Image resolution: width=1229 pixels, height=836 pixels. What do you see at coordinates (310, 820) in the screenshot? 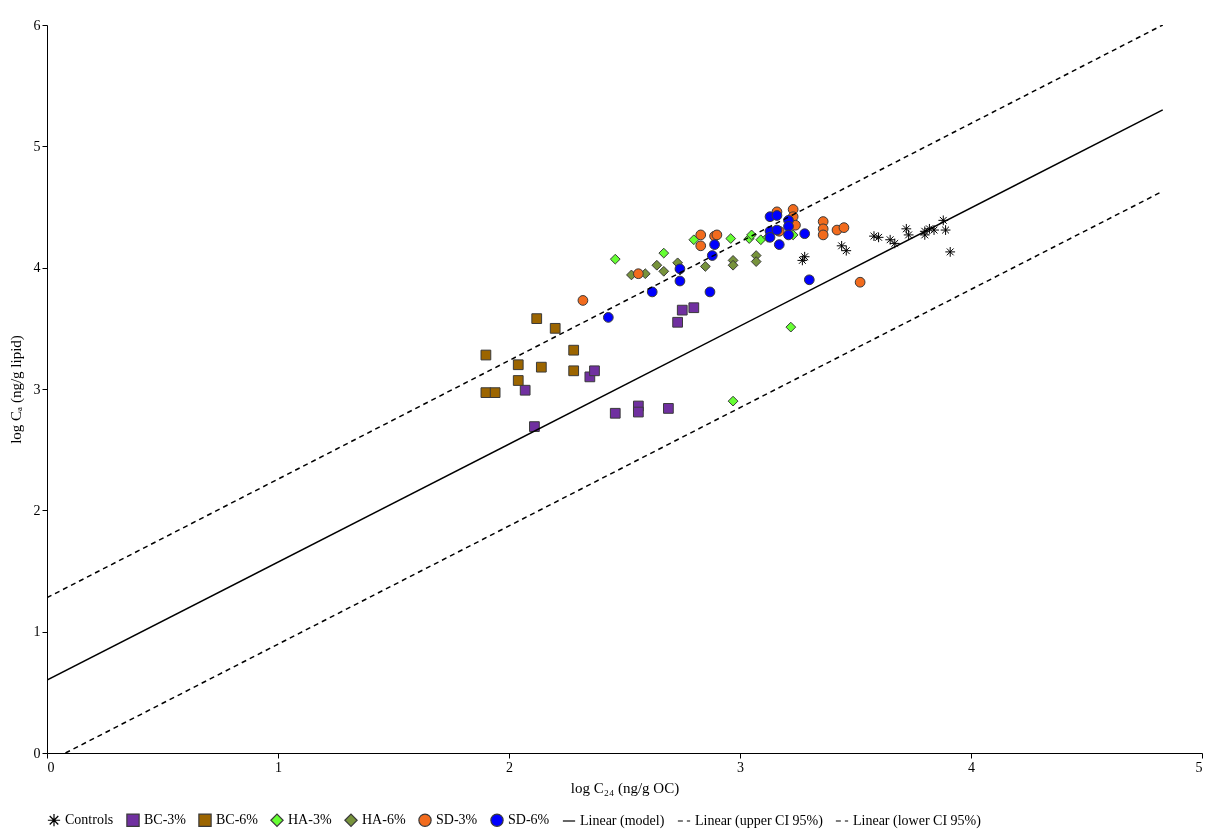
I see `legend-label: HA-3%` at bounding box center [310, 820].